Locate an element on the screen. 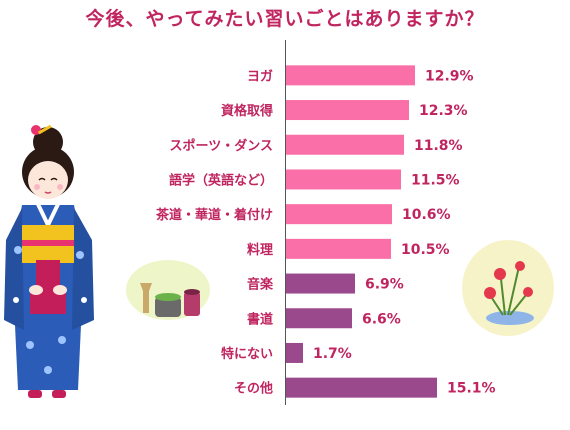 This screenshot has height=430, width=570. chart-title: 今後、やってみたい習いごとはありますか？ is located at coordinates (285, 19).